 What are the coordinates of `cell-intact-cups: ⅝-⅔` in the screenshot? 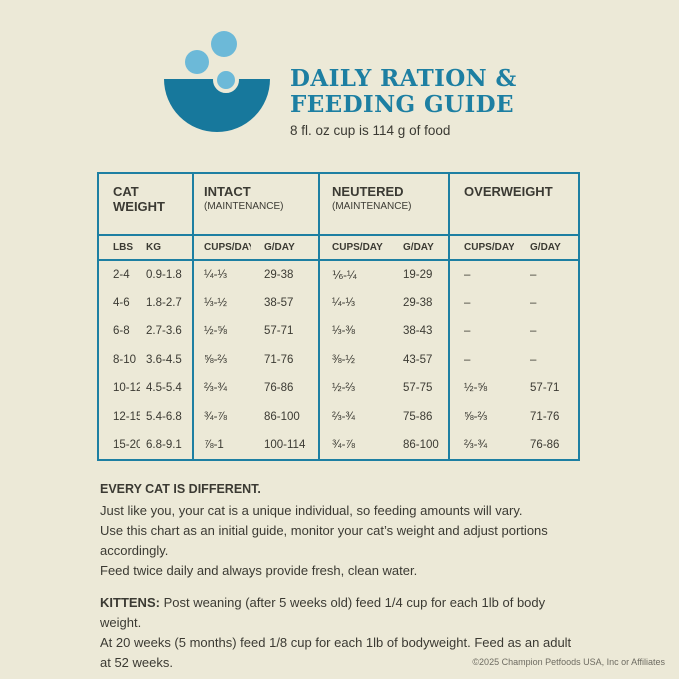 It's located at (221, 359).